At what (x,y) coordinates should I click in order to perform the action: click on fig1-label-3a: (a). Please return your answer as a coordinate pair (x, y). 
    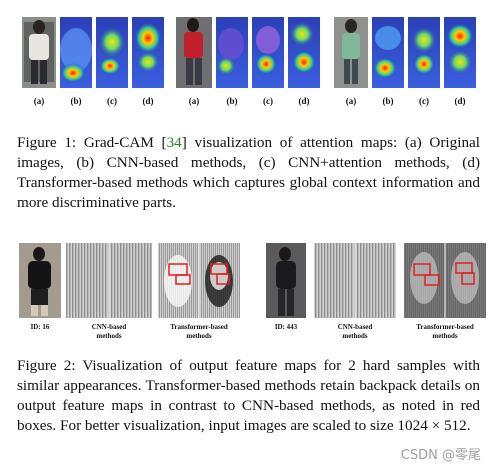
    Looking at the image, I should click on (351, 101).